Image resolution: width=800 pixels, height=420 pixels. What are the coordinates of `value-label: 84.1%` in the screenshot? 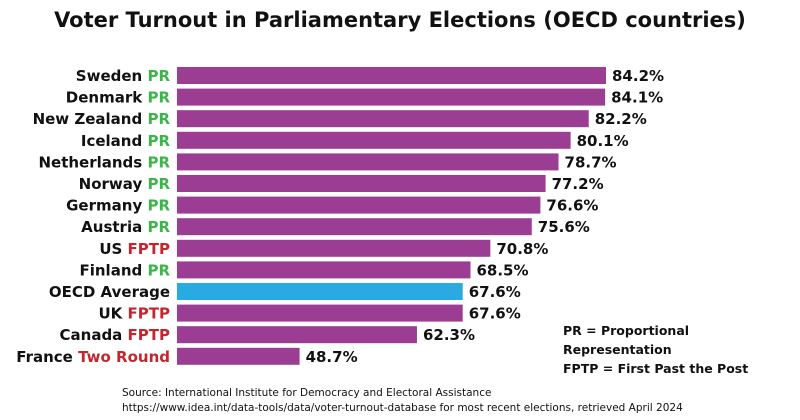 It's located at (637, 98).